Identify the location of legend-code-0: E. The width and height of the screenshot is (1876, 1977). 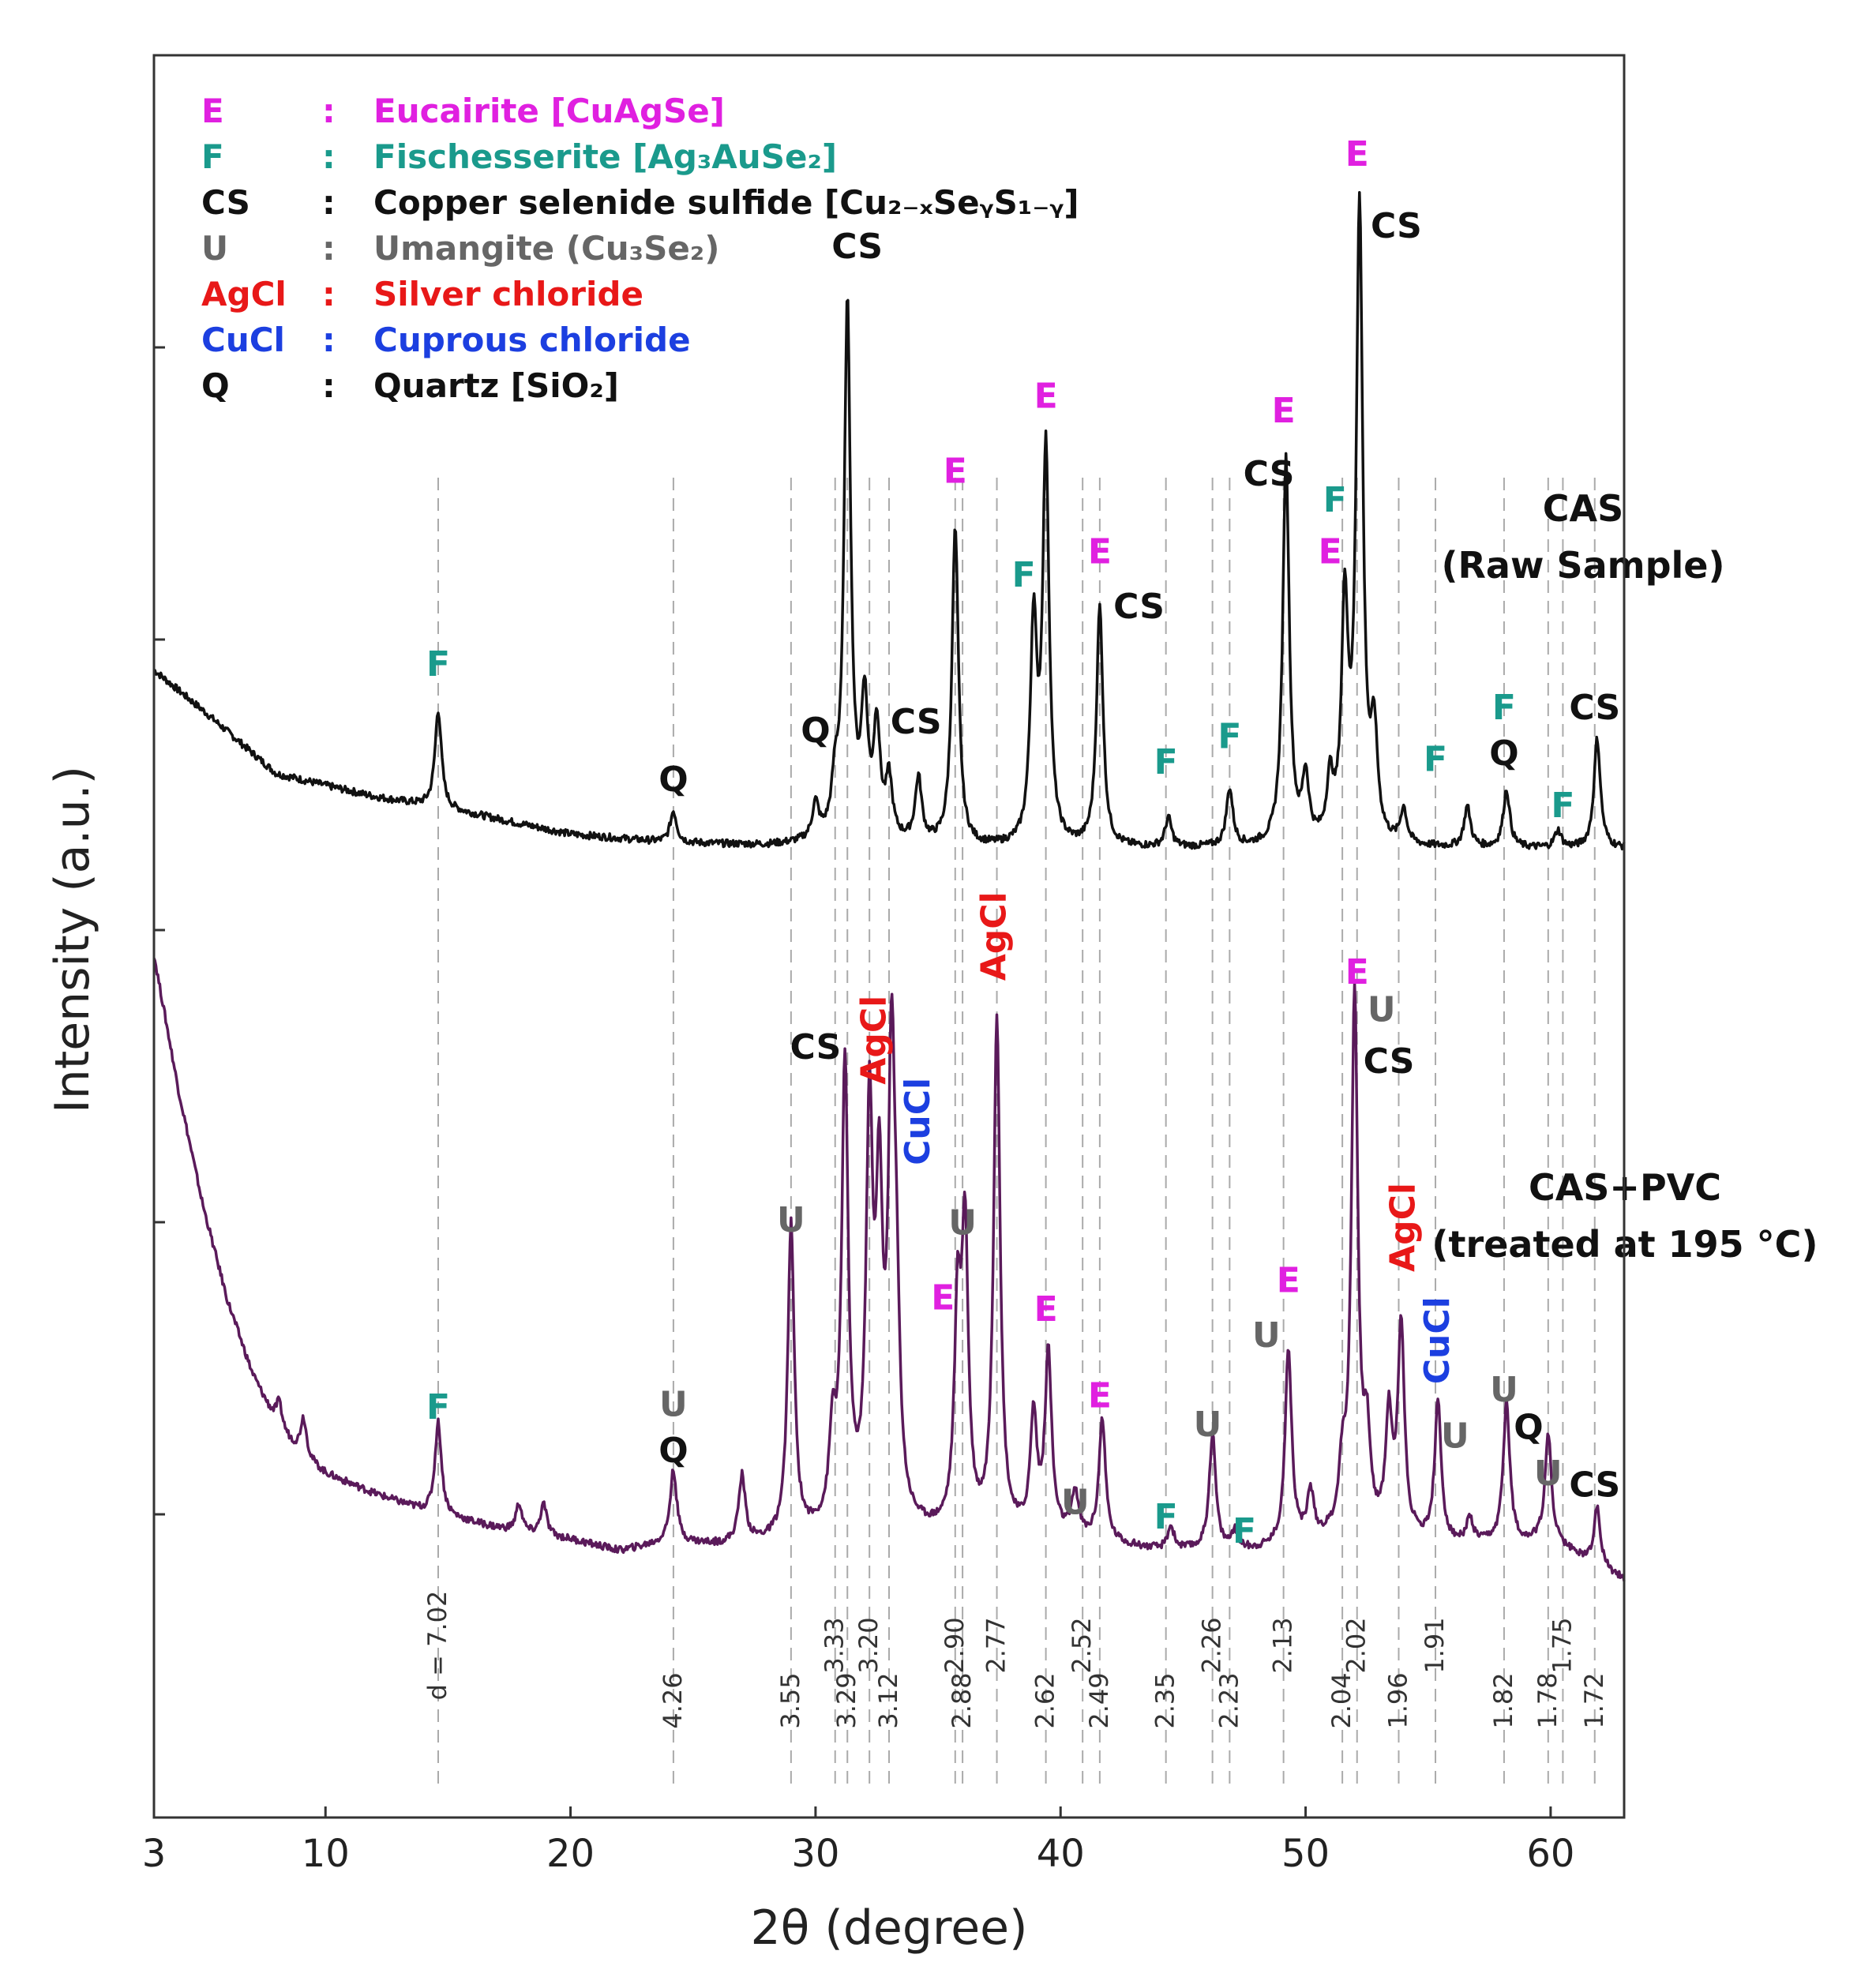
(212, 111).